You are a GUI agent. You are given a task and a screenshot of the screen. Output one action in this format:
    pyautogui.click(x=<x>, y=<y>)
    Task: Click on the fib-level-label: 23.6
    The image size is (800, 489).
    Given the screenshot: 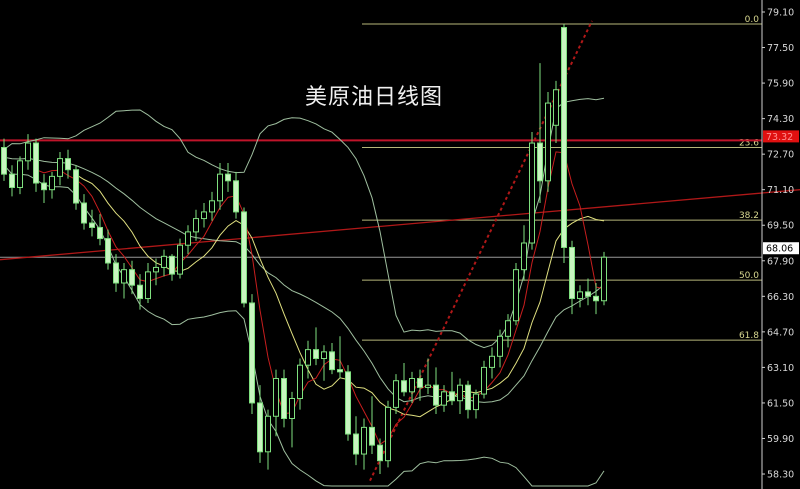 What is the action you would take?
    pyautogui.click(x=749, y=143)
    